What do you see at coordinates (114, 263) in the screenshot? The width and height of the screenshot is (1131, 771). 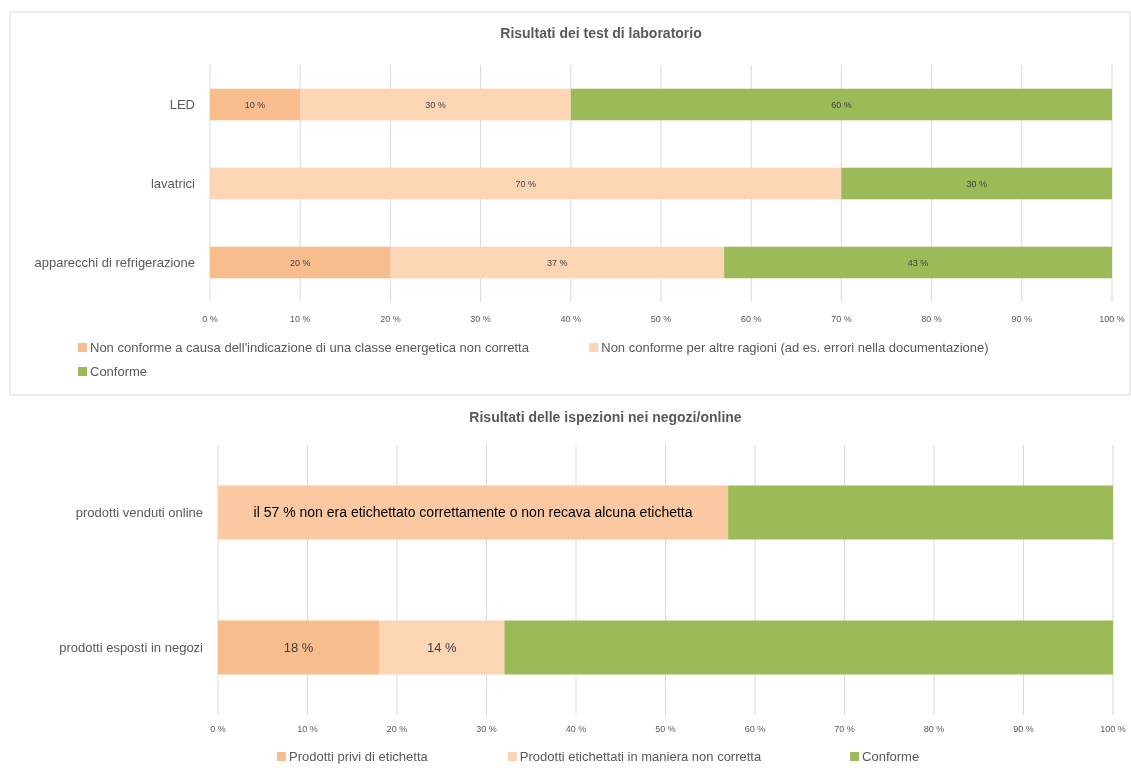 I see `y-tick-label: apparecchi di refrigerazione` at bounding box center [114, 263].